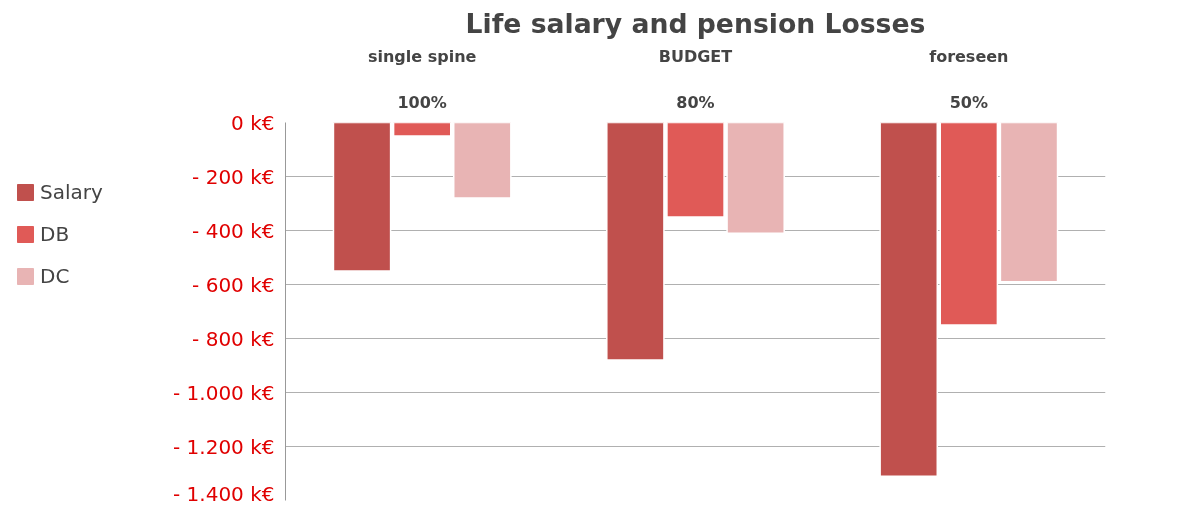 This screenshot has width=1186, height=521. Describe the element at coordinates (422, 79) in the screenshot. I see `category-label: single spine 100%` at that location.